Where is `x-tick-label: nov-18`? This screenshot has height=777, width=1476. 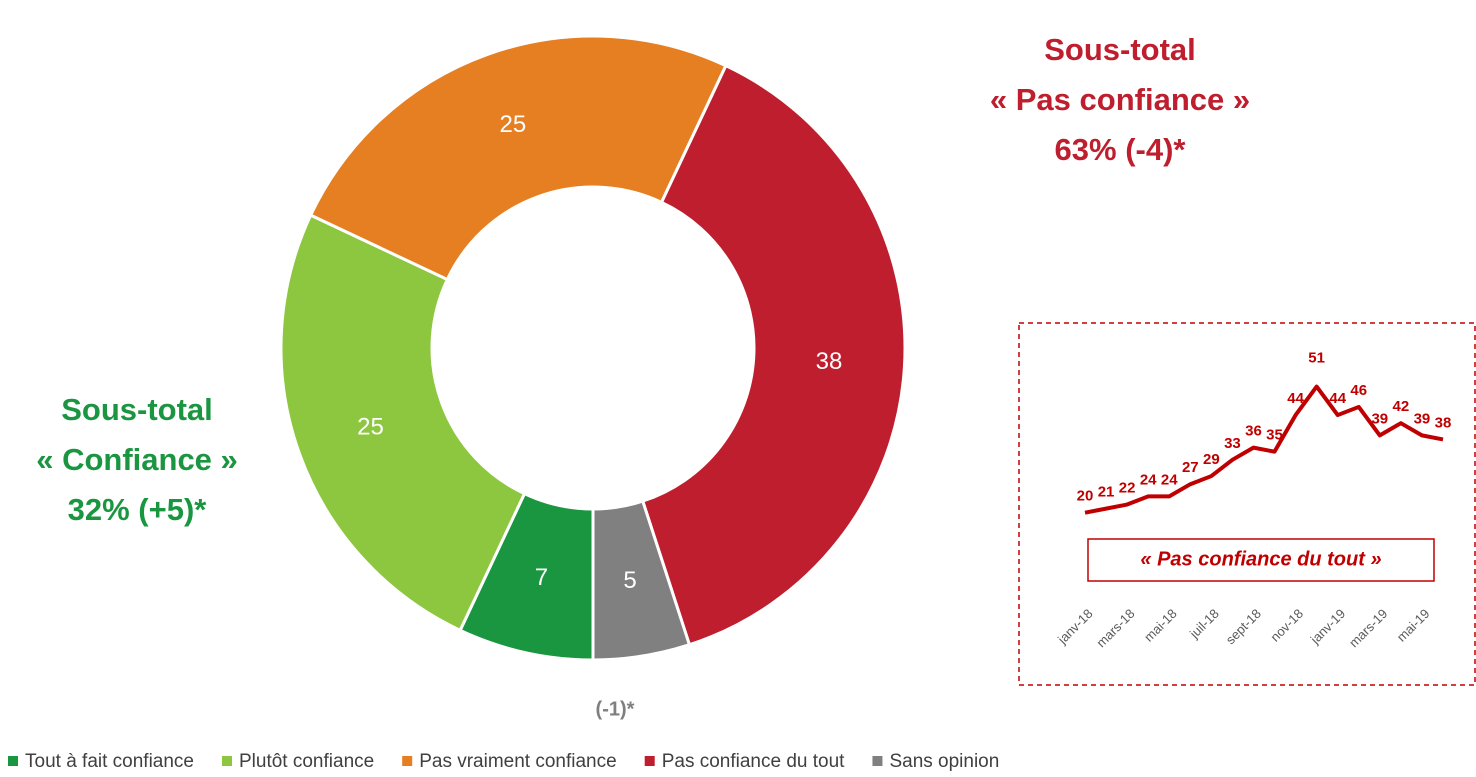
x-tick-label: nov-18 is located at coordinates (1286, 625).